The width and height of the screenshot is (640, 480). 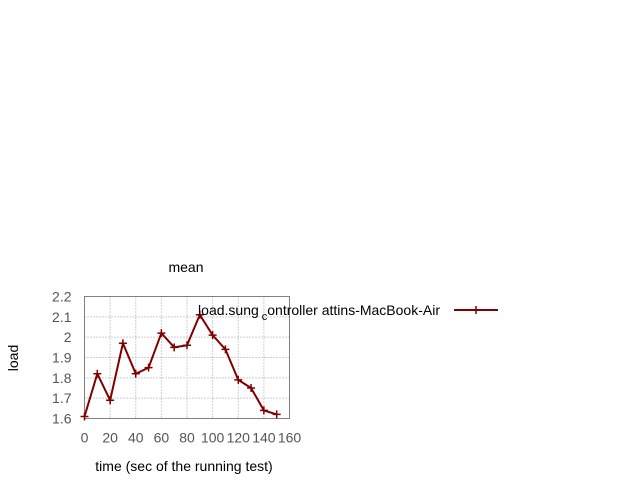 I want to click on y-tick-label: 2.2, so click(x=62, y=297).